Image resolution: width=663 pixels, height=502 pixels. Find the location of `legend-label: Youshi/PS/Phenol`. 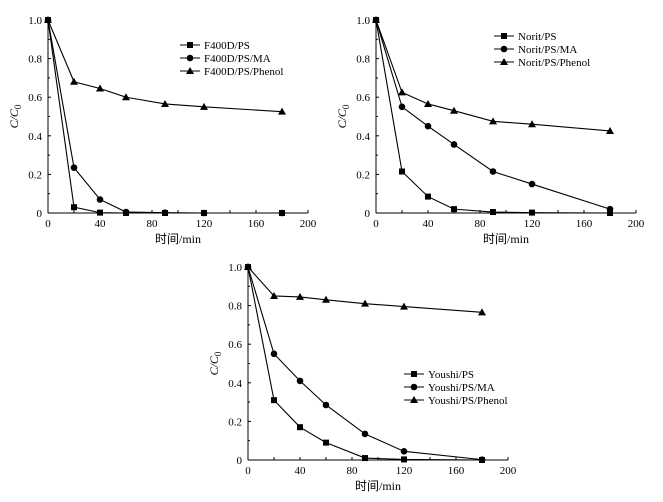

legend-label: Youshi/PS/Phenol is located at coordinates (468, 401).